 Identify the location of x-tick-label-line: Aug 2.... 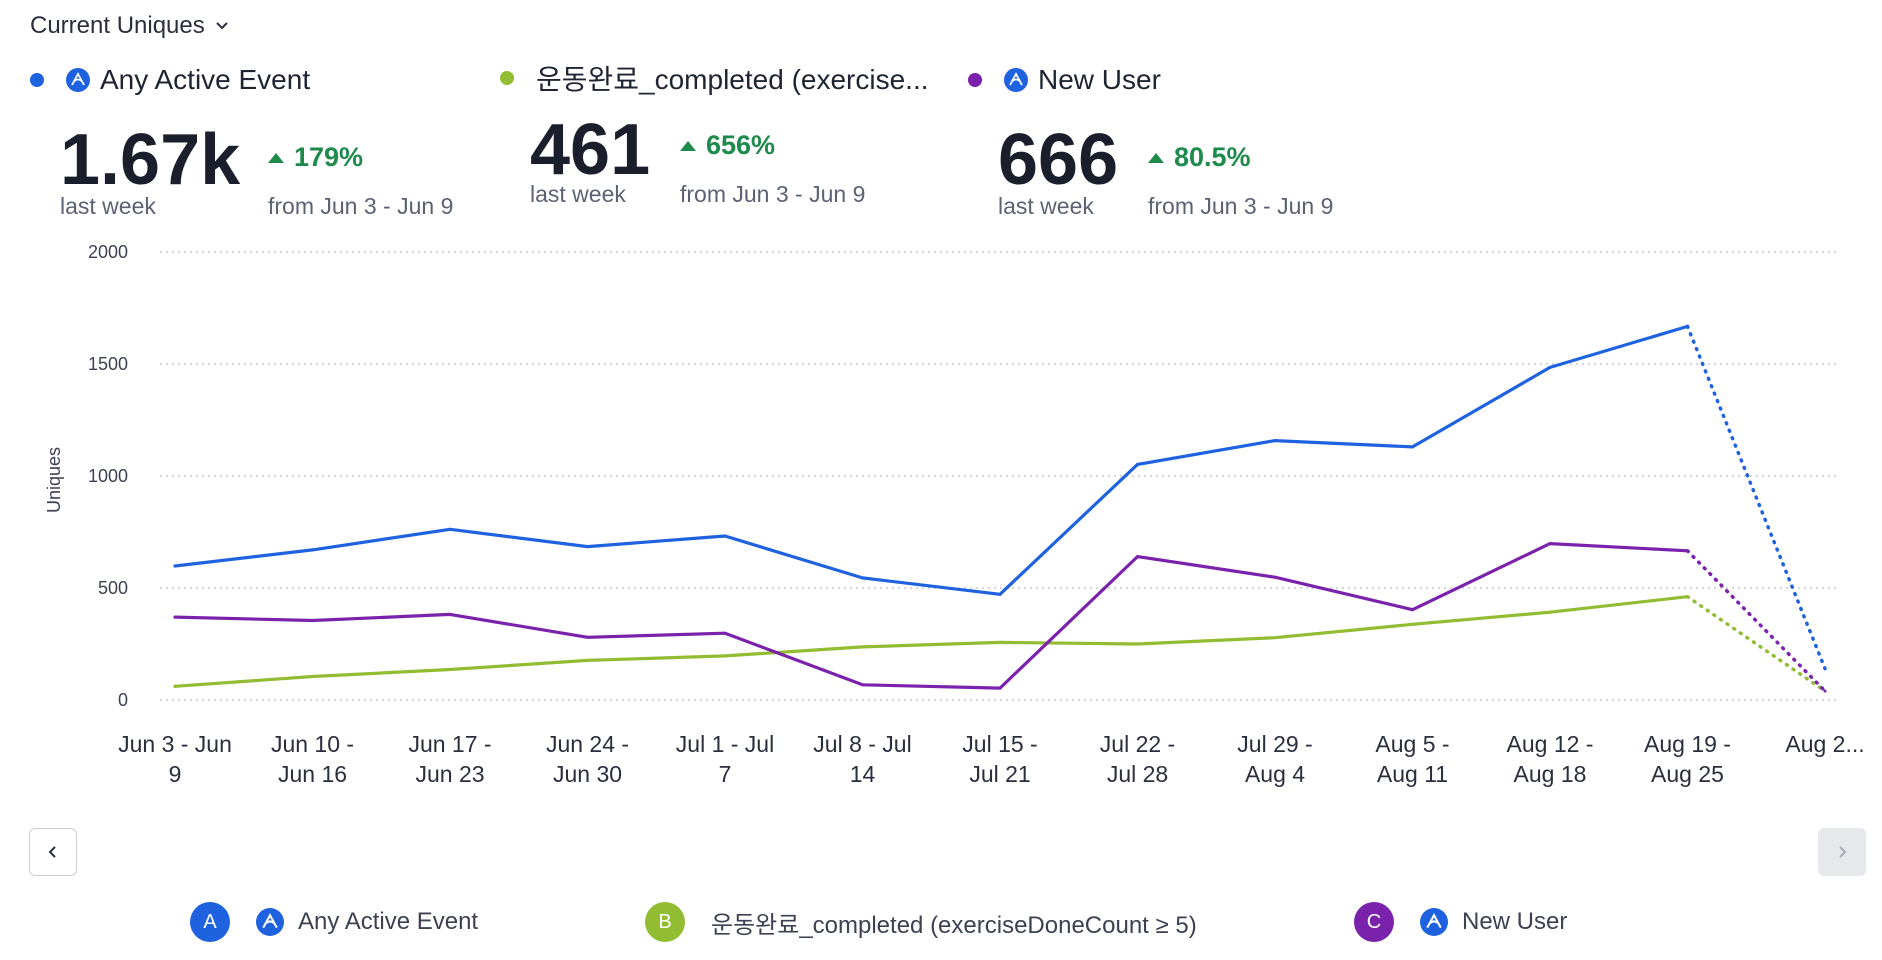
(1824, 744).